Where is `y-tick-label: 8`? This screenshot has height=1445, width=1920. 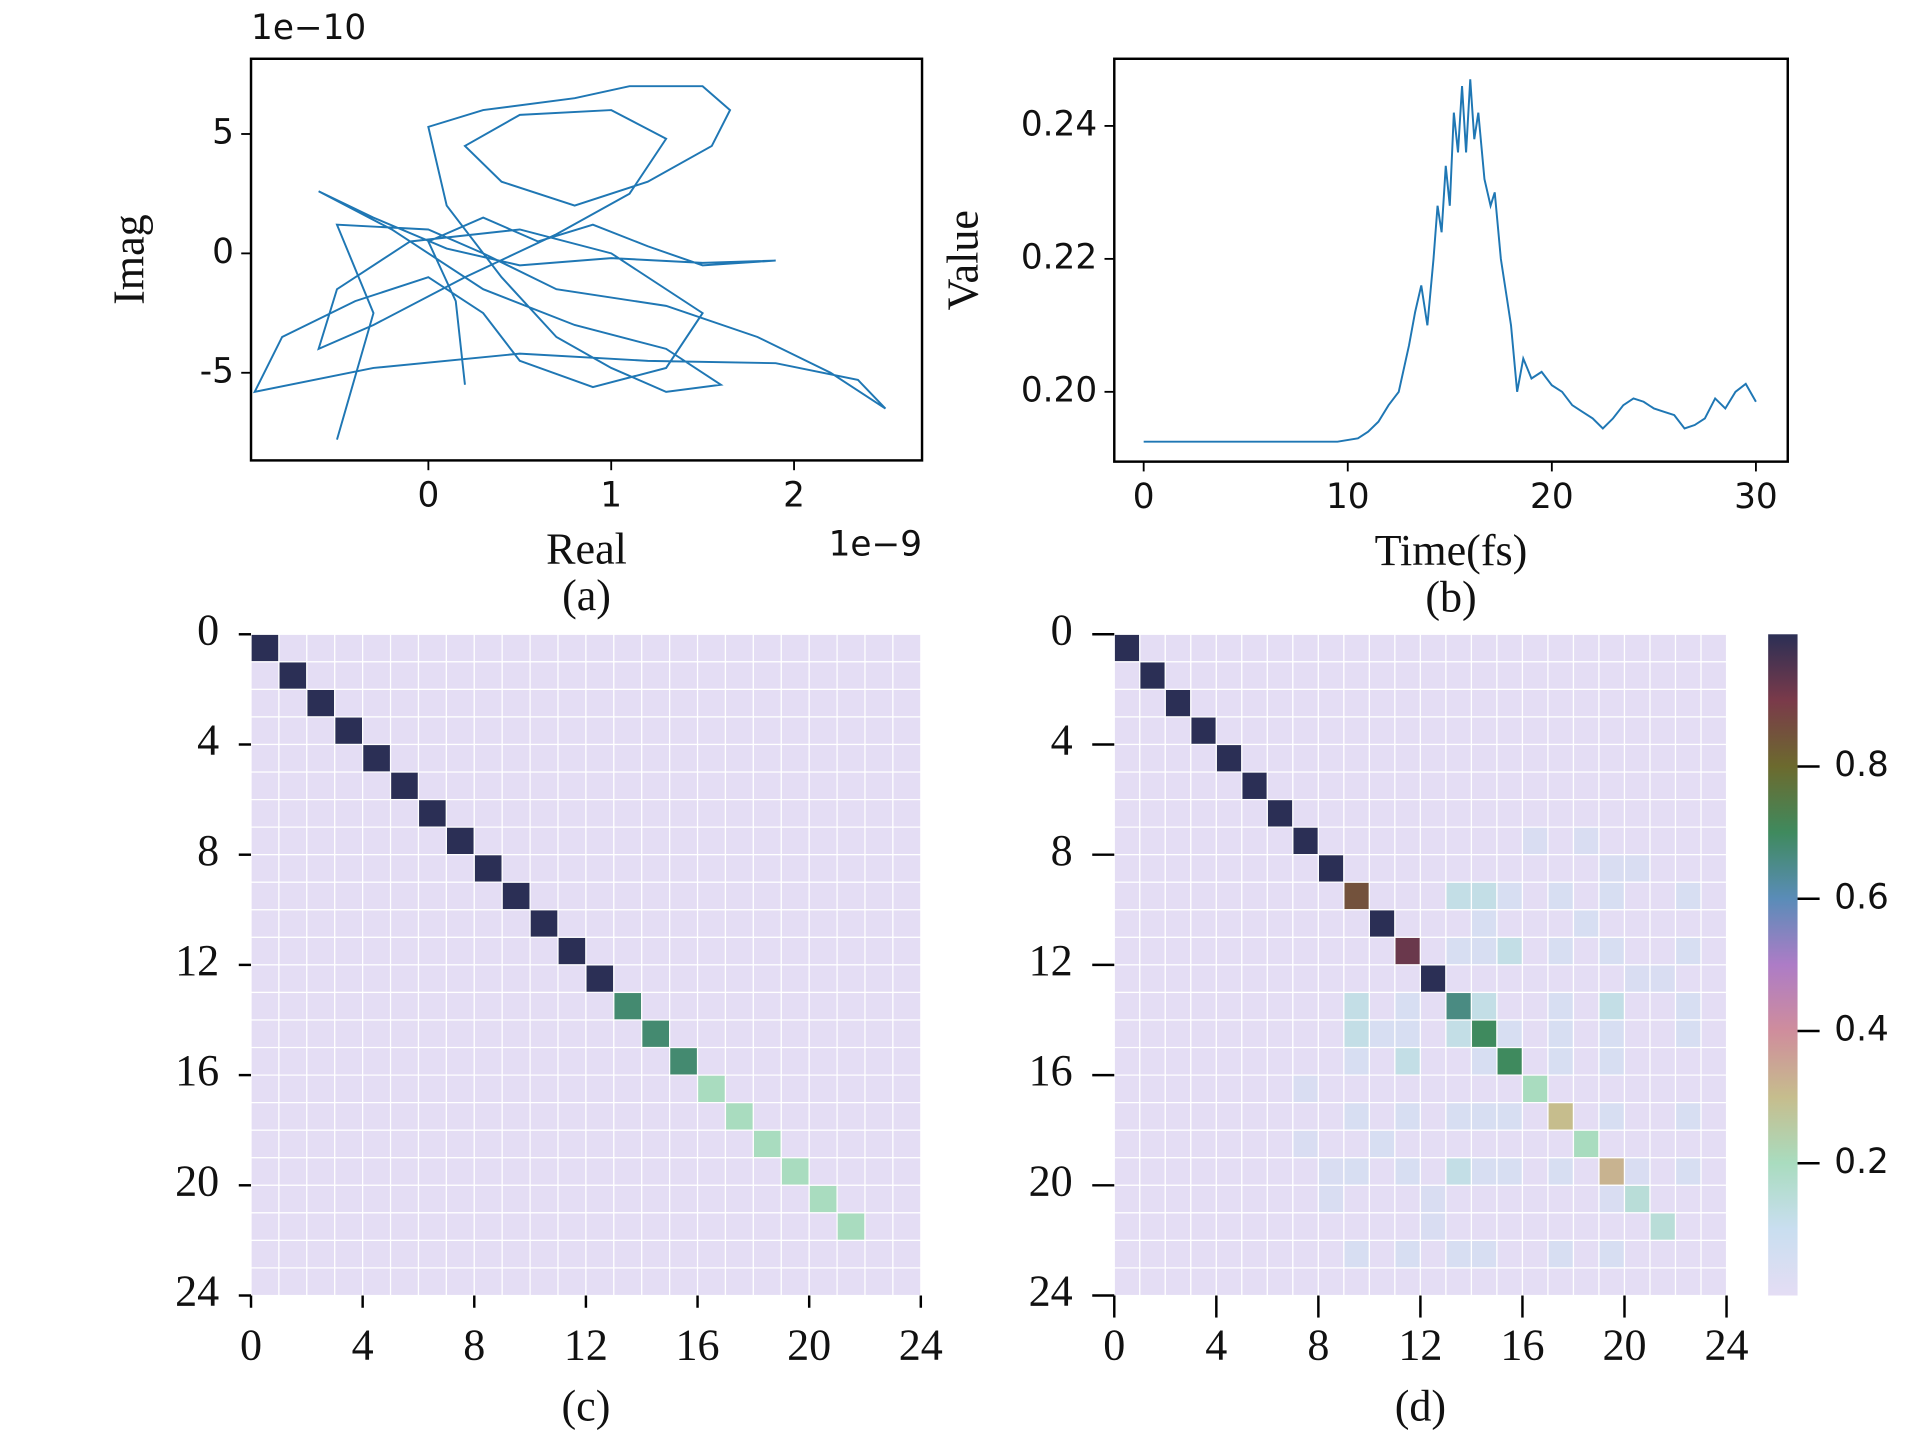 y-tick-label: 8 is located at coordinates (208, 850).